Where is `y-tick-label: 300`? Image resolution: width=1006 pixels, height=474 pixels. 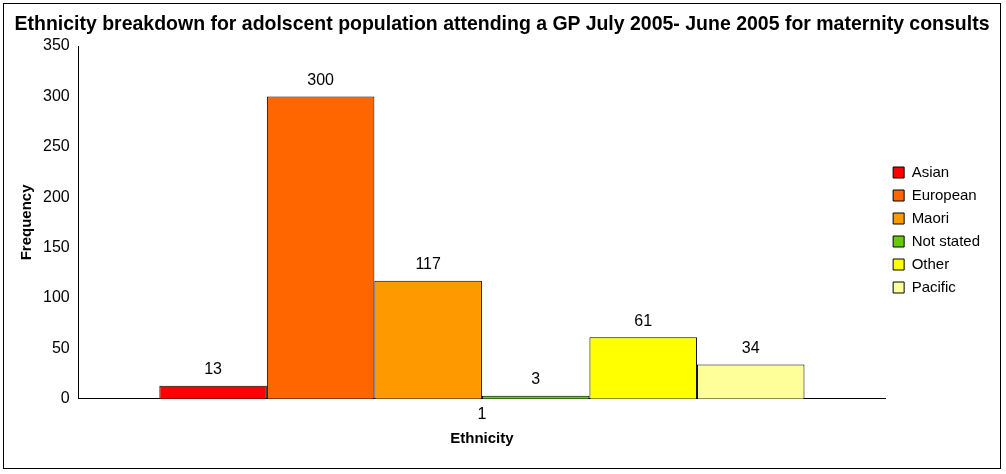
y-tick-label: 300 is located at coordinates (56, 95).